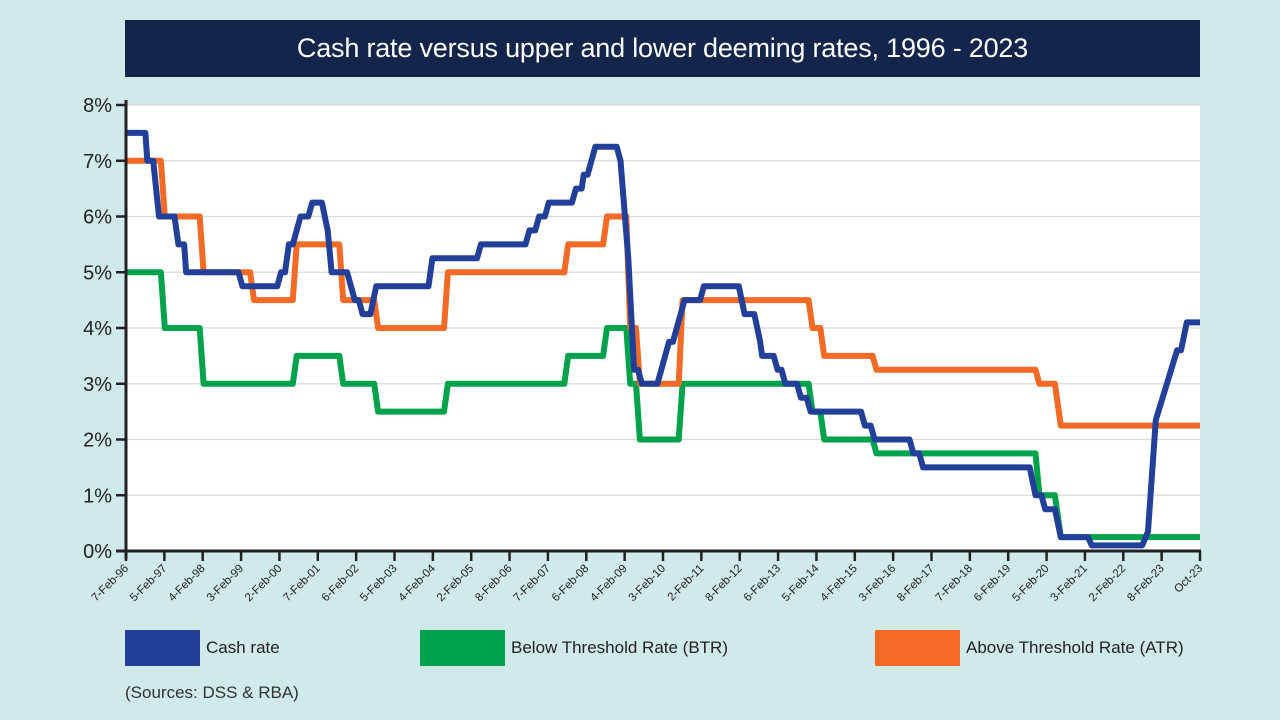 The image size is (1280, 720). I want to click on y-tick-label: 2%, so click(97, 441).